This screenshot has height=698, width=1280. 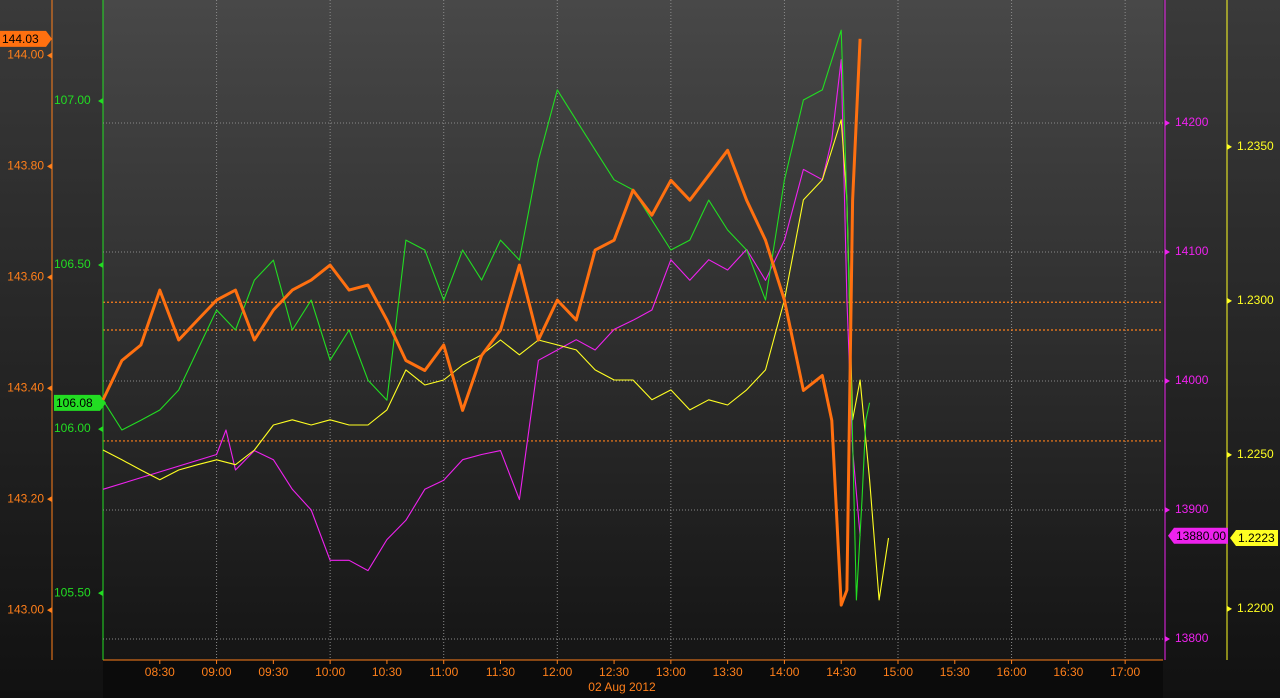 I want to click on x-tick-label: 08:30, so click(x=160, y=672).